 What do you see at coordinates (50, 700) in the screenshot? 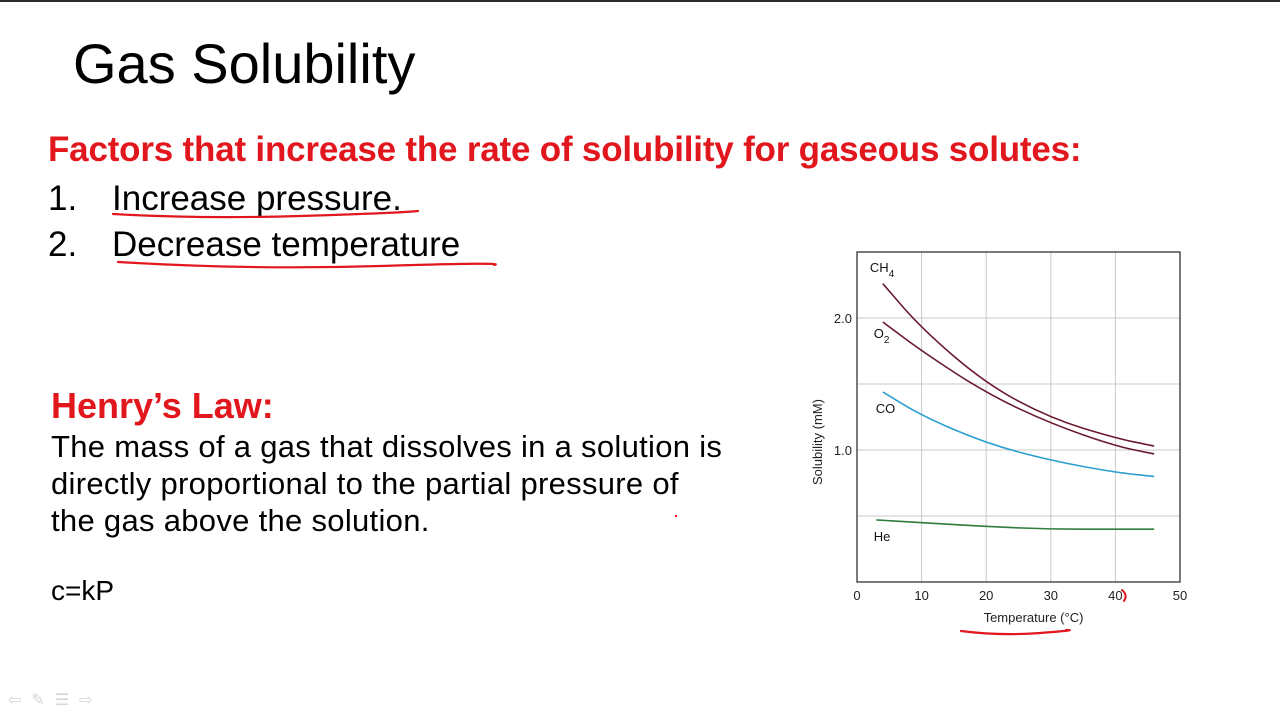
I see `slide-nav-controls: ⇦ ✎ ☰ ⇨` at bounding box center [50, 700].